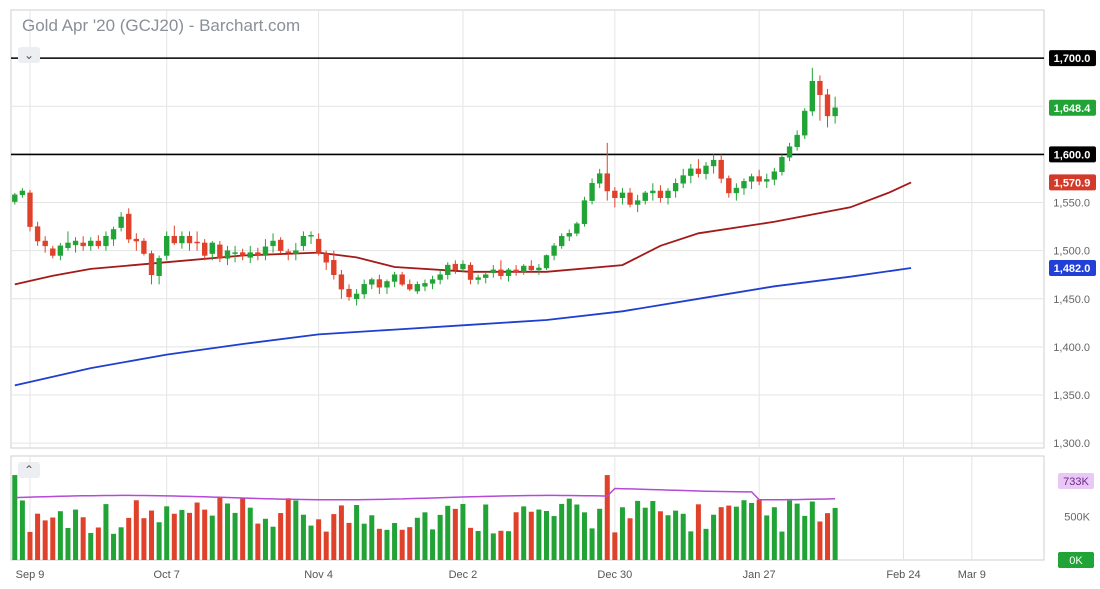 The width and height of the screenshot is (1100, 589). Describe the element at coordinates (29, 55) in the screenshot. I see `collapse-price-pane-button: ⌄` at that location.